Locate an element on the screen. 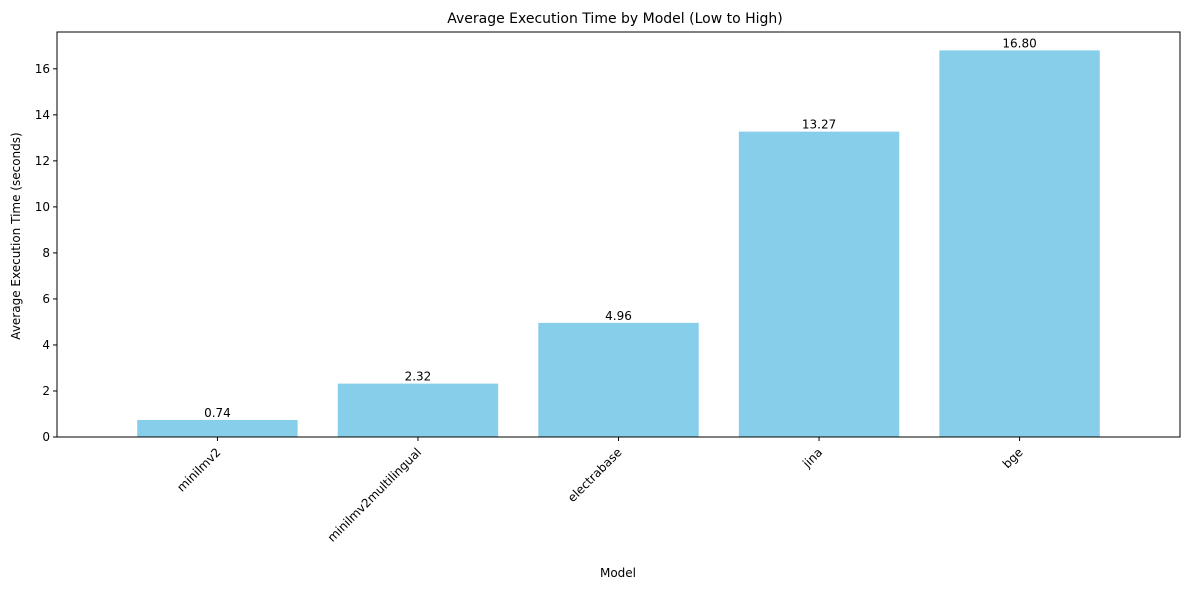 The width and height of the screenshot is (1189, 590). bar-electrabase is located at coordinates (618, 379).